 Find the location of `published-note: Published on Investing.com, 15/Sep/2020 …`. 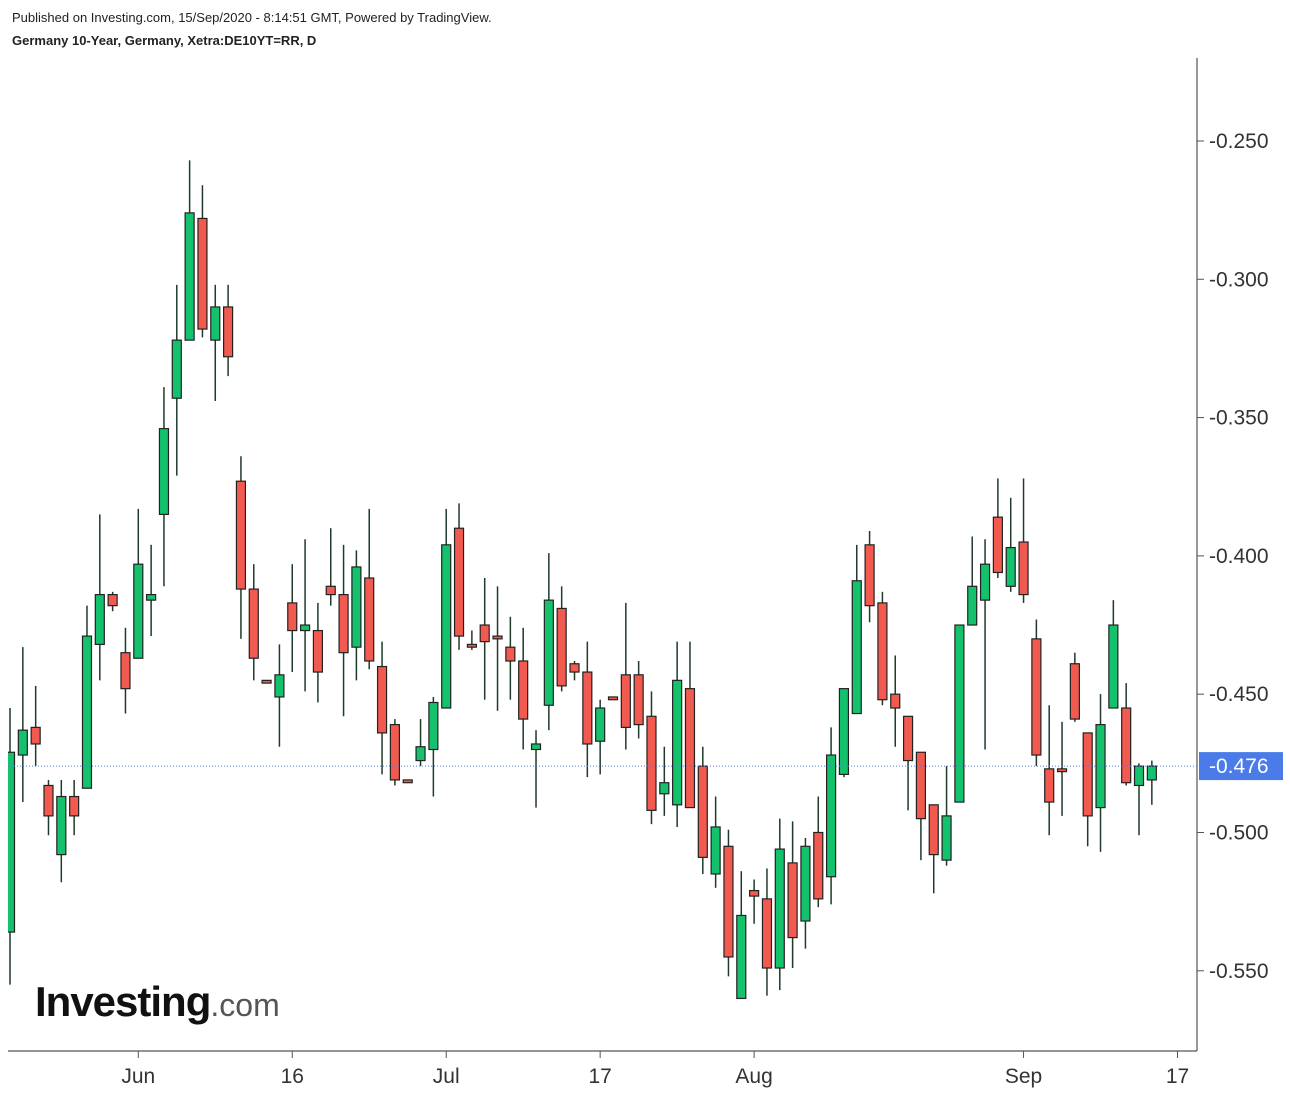

published-note: Published on Investing.com, 15/Sep/2020 … is located at coordinates (252, 17).